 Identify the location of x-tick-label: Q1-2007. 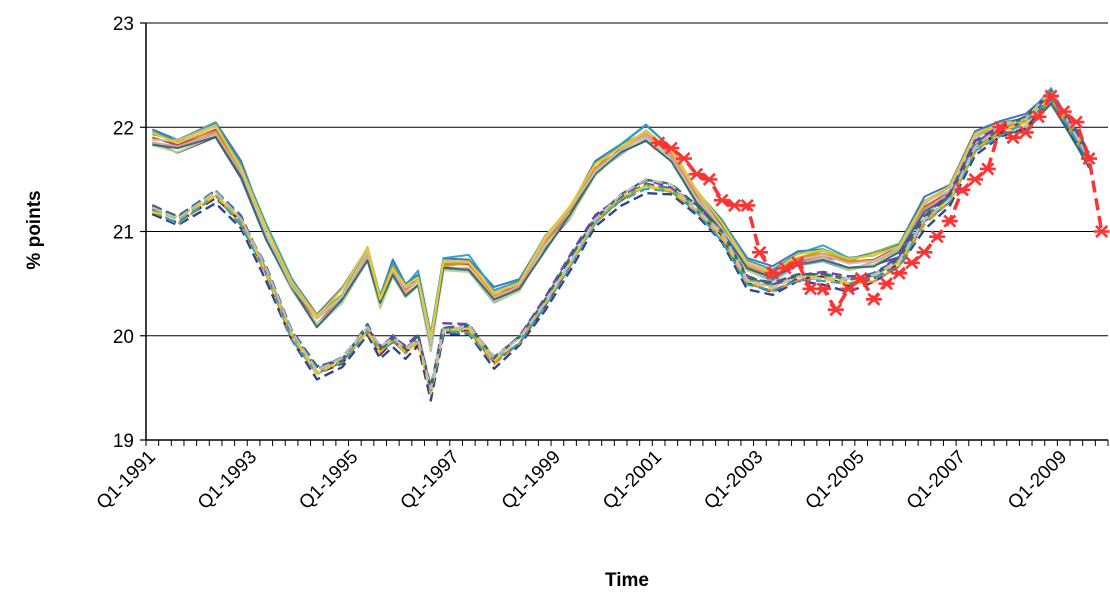
(936, 480).